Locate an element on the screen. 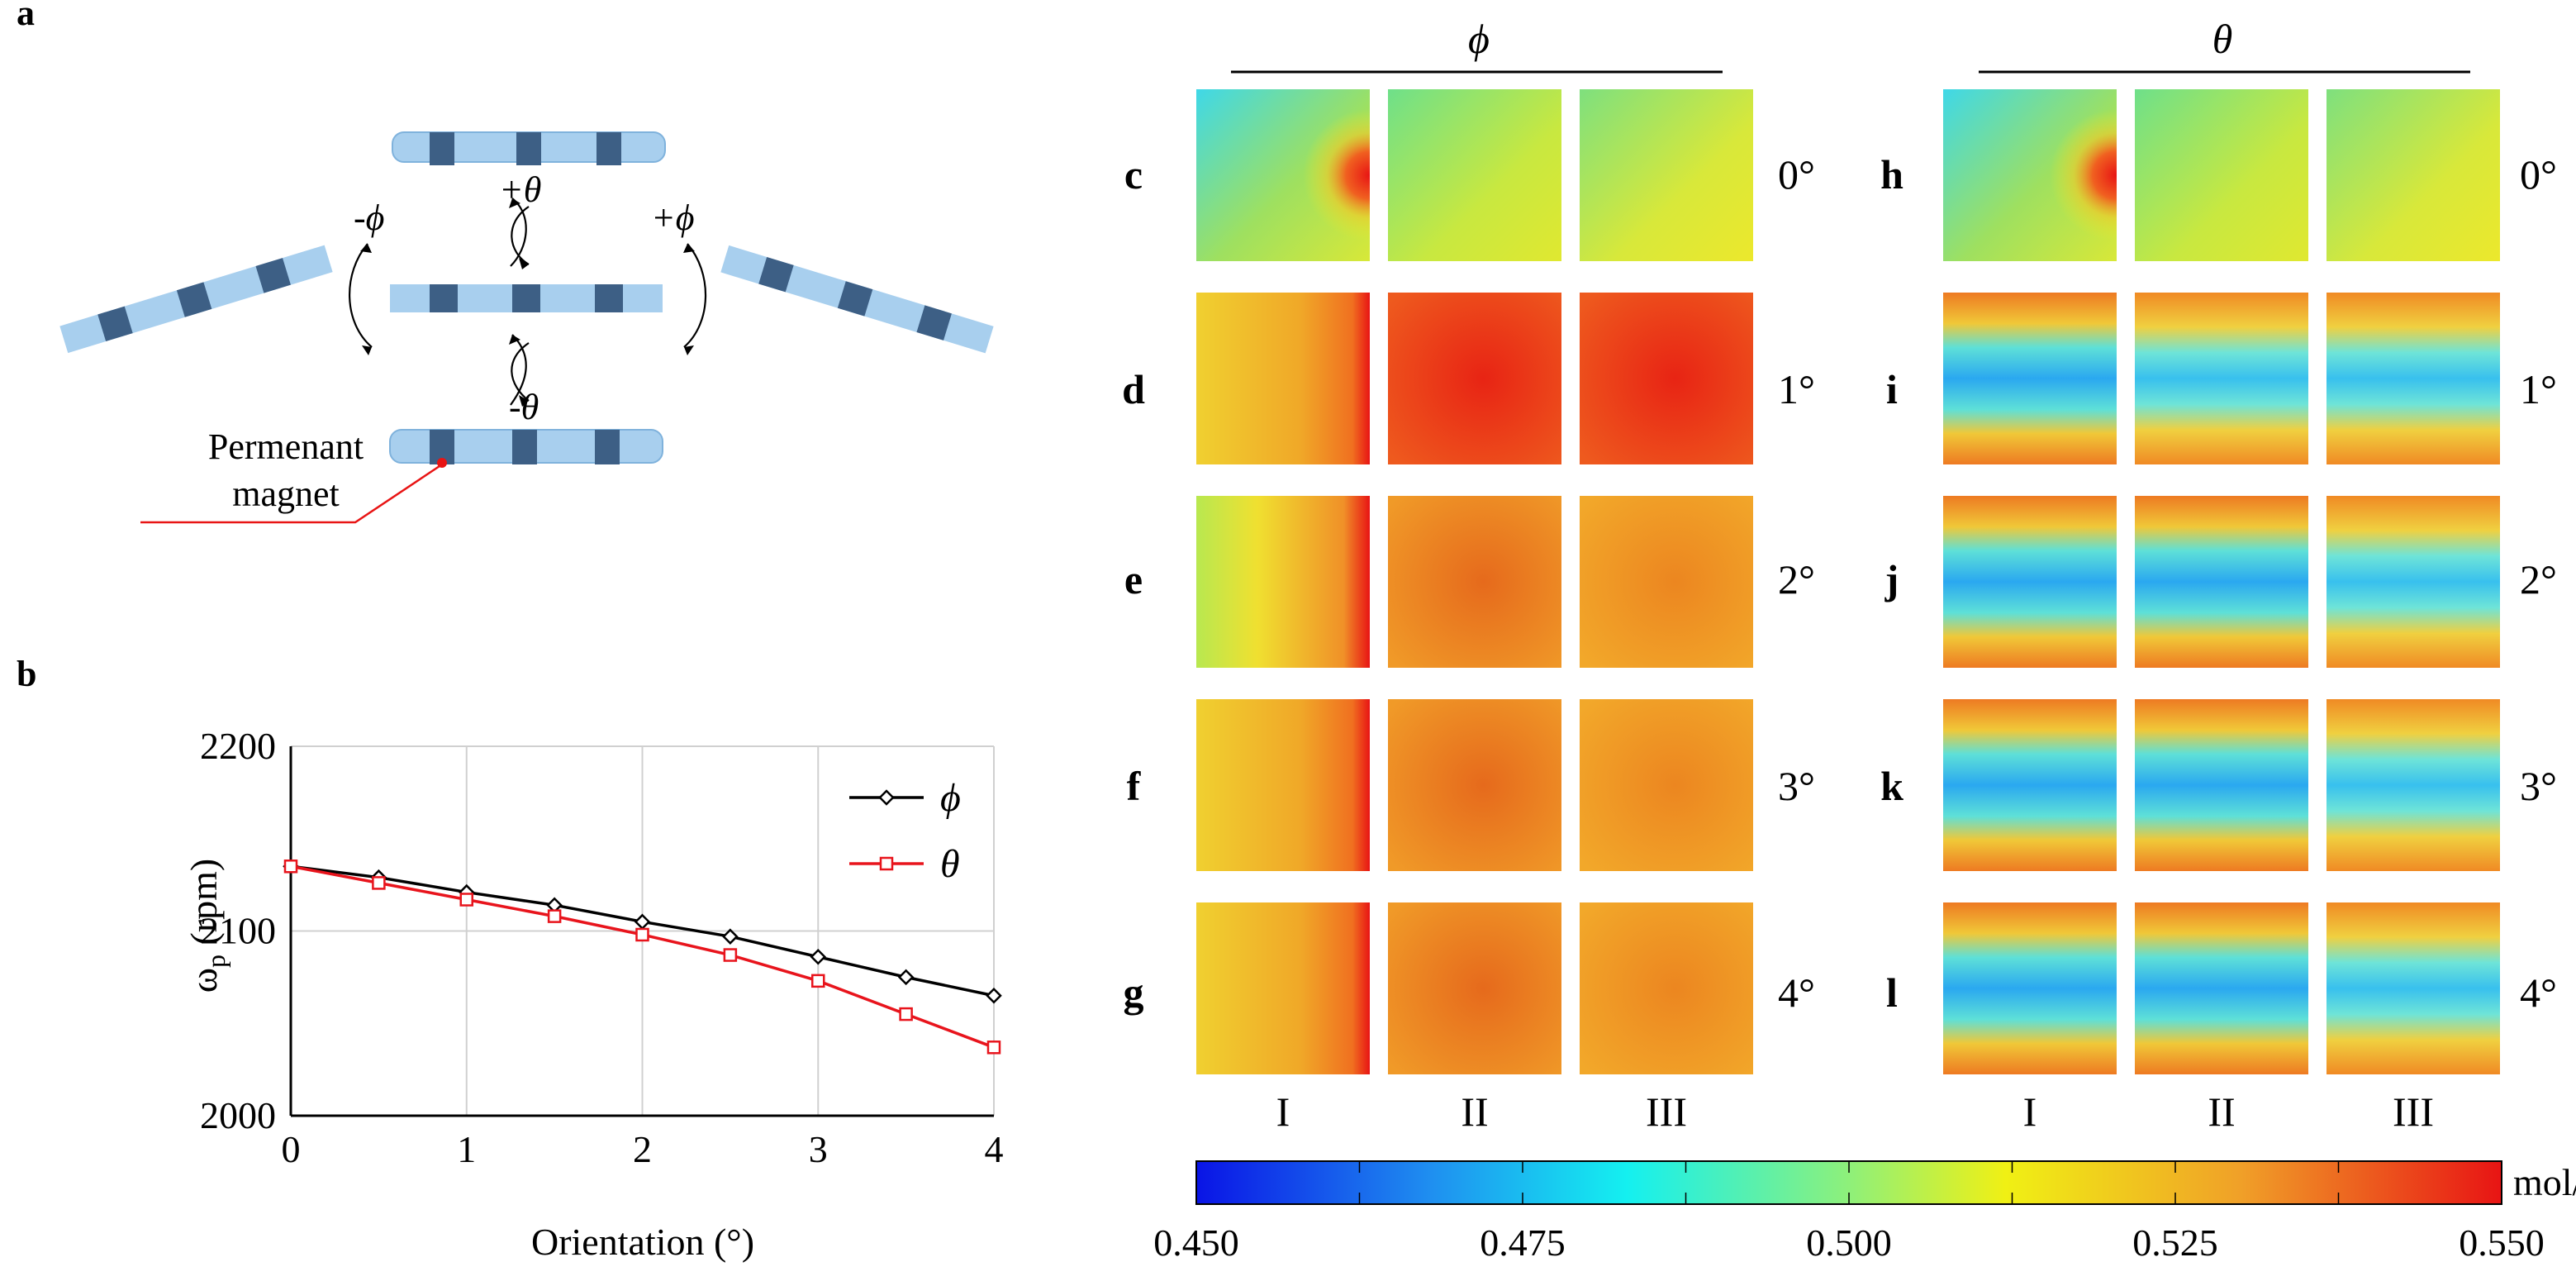 This screenshot has width=2576, height=1281. label-plus-phi: +ϕ is located at coordinates (672, 218).